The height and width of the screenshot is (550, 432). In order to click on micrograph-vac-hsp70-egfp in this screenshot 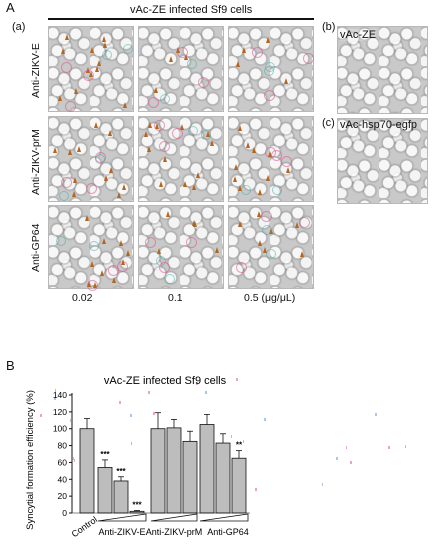, I will do `click(382, 161)`.